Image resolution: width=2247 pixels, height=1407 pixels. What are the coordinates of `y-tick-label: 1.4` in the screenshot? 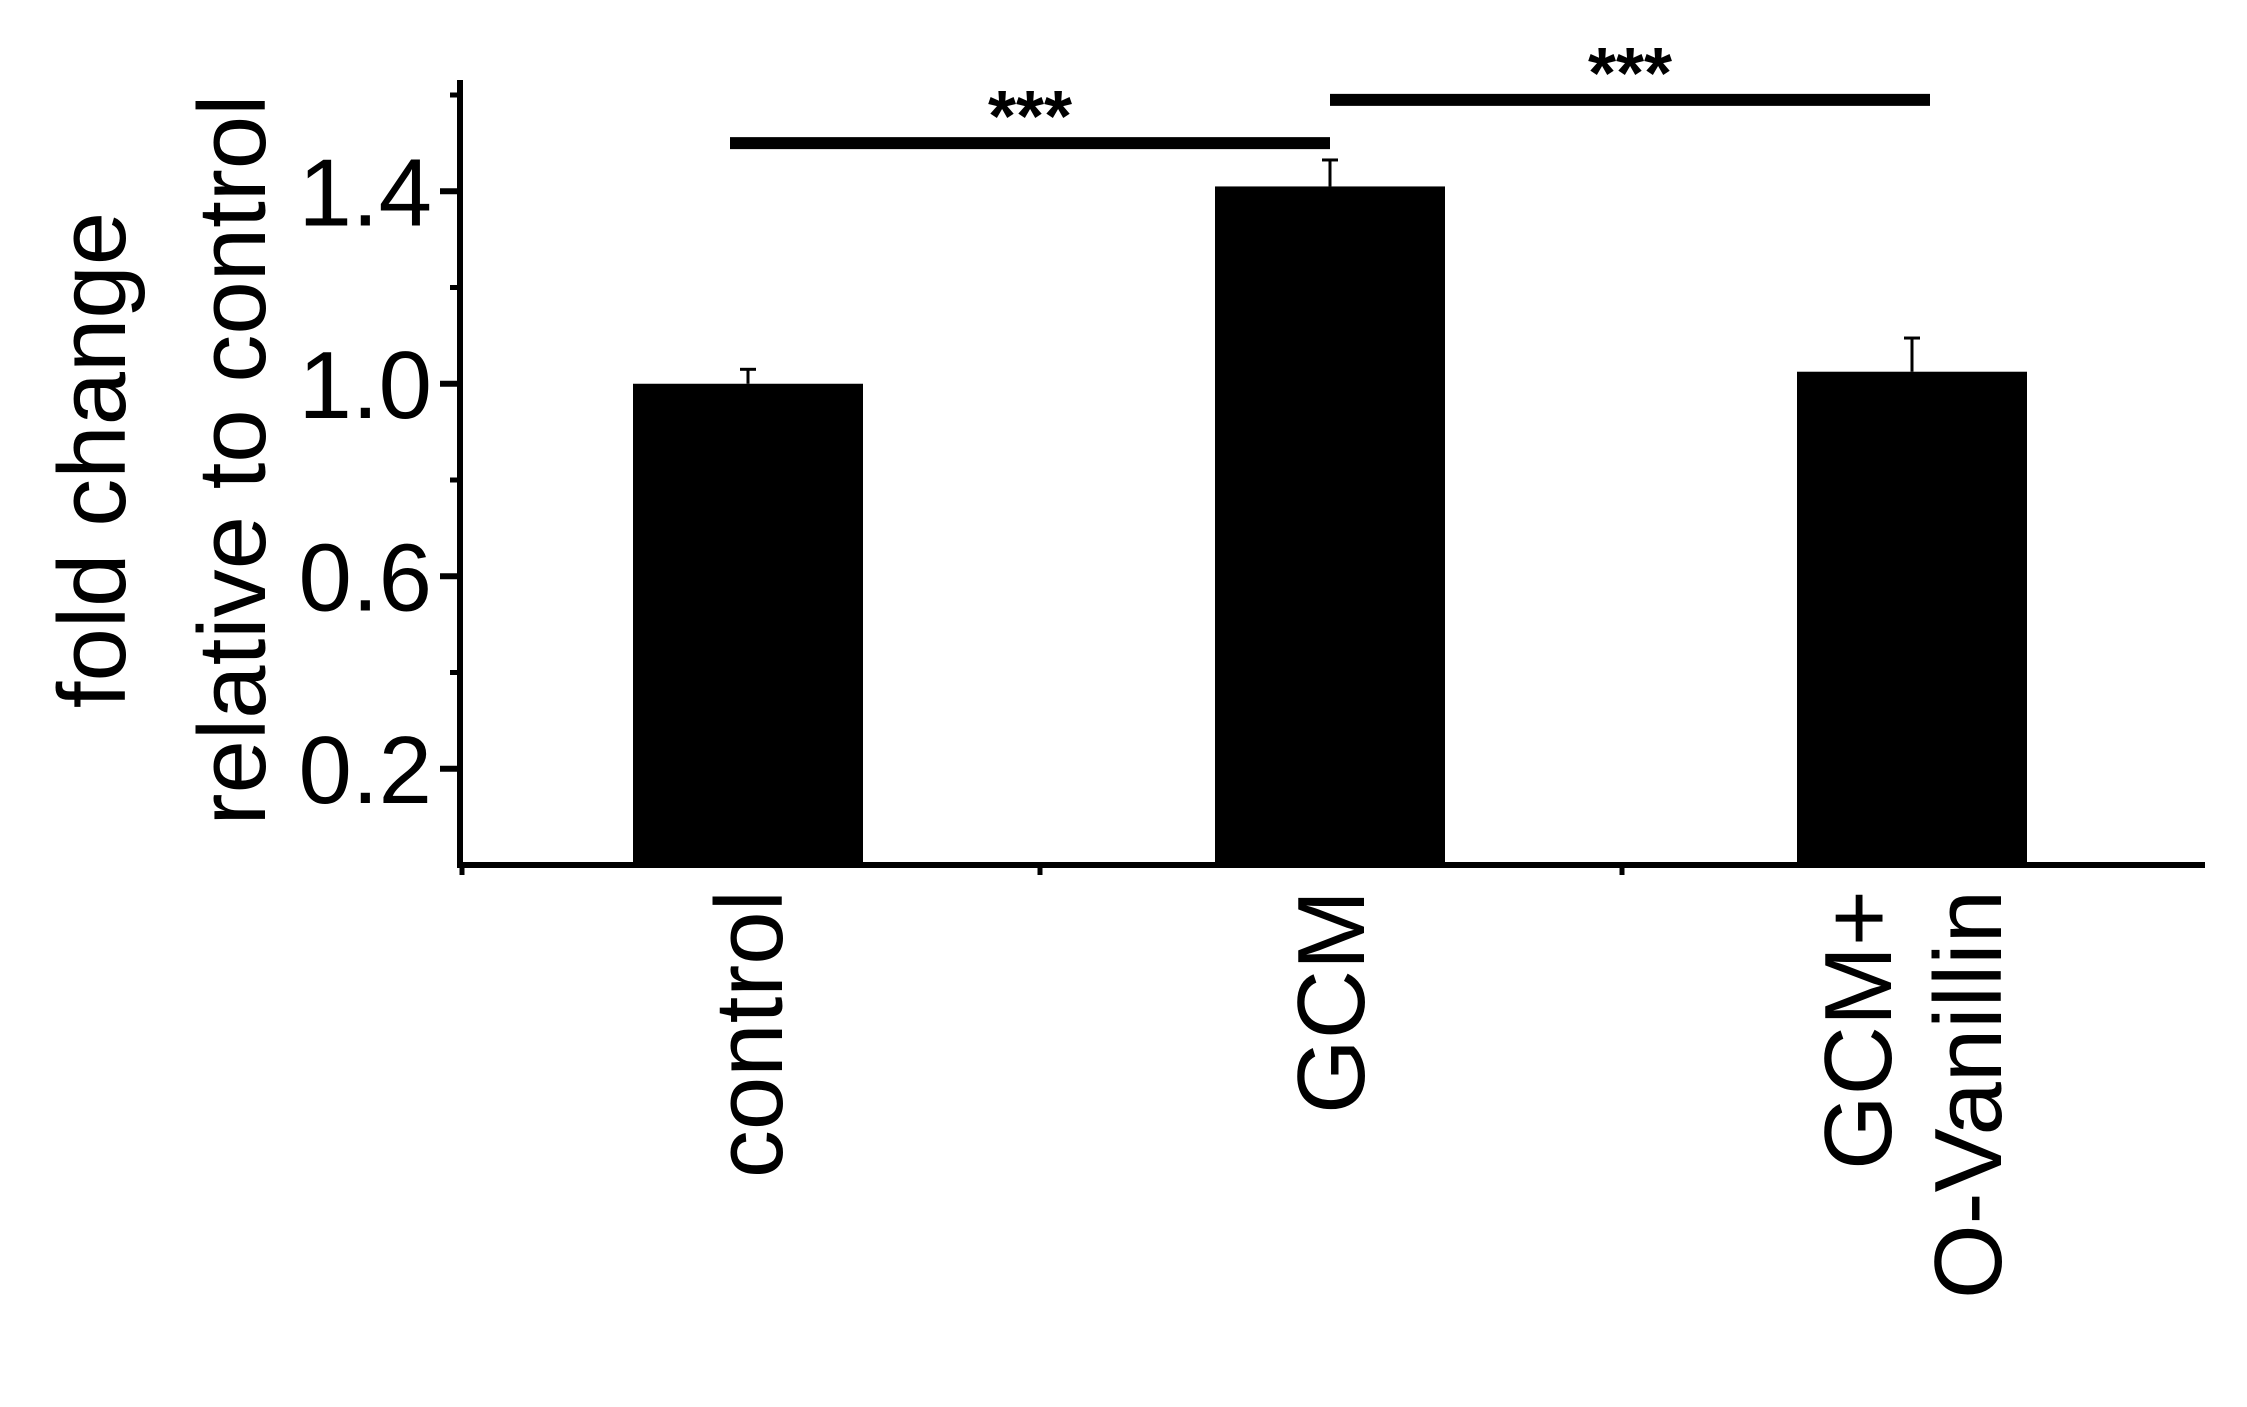 It's located at (365, 192).